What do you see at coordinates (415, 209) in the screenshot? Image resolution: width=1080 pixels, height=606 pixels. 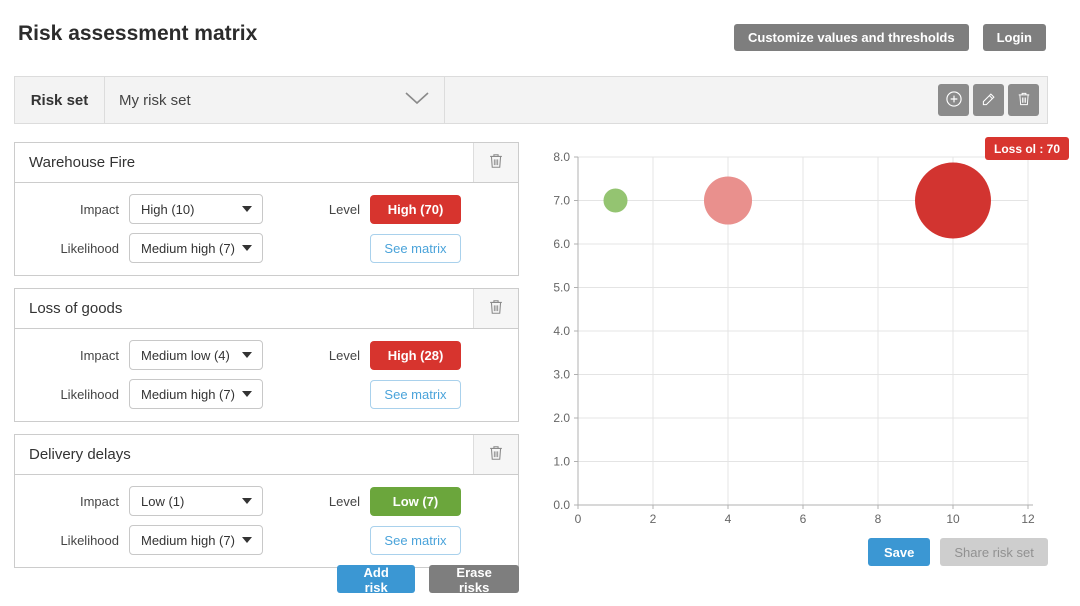 I see `level-badge: High (70)` at bounding box center [415, 209].